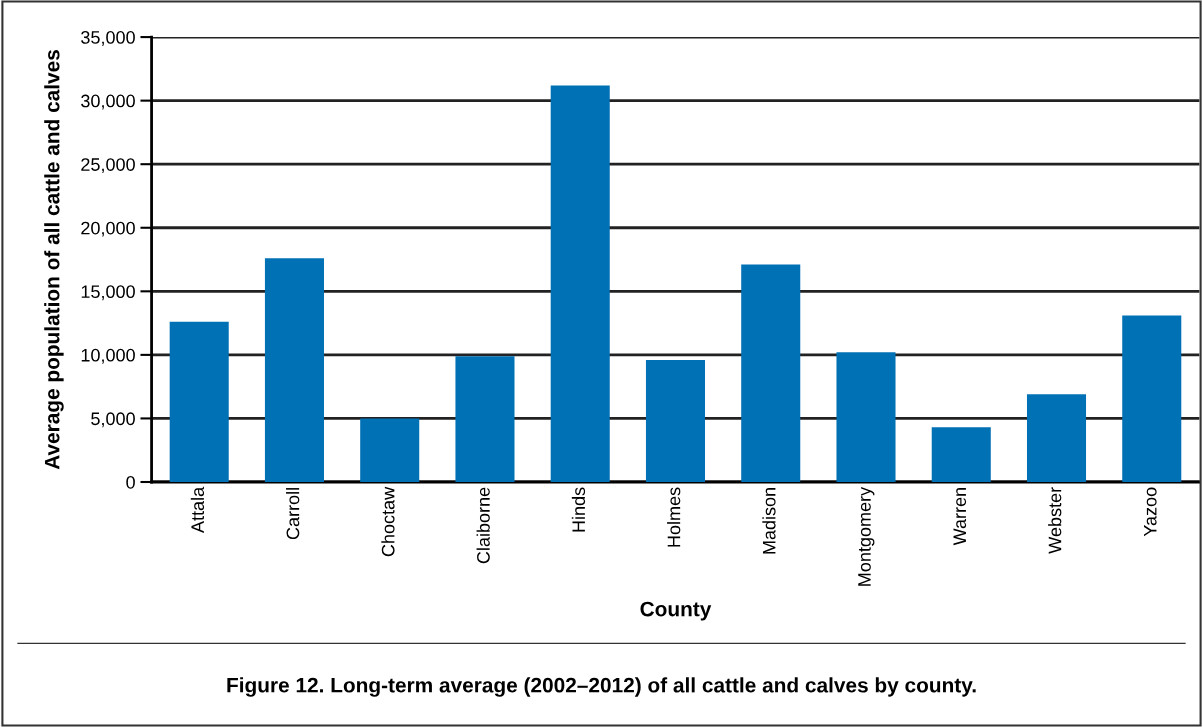 This screenshot has height=727, width=1203. I want to click on x-tick-label: Holmes, so click(674, 517).